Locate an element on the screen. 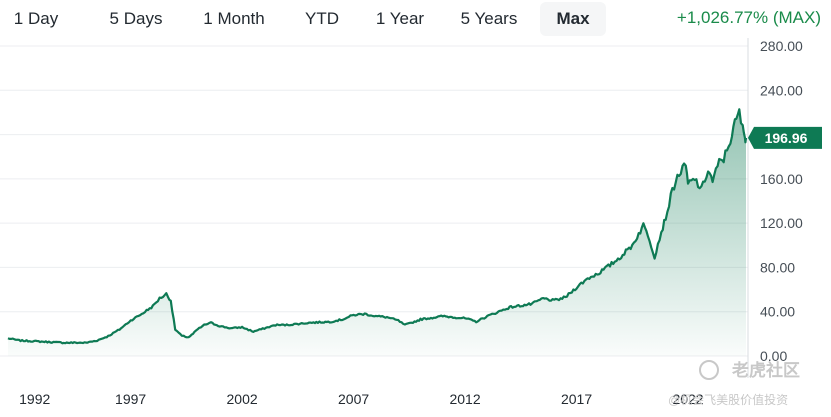 The image size is (831, 417). tab-1-month: 1 Month is located at coordinates (234, 18).